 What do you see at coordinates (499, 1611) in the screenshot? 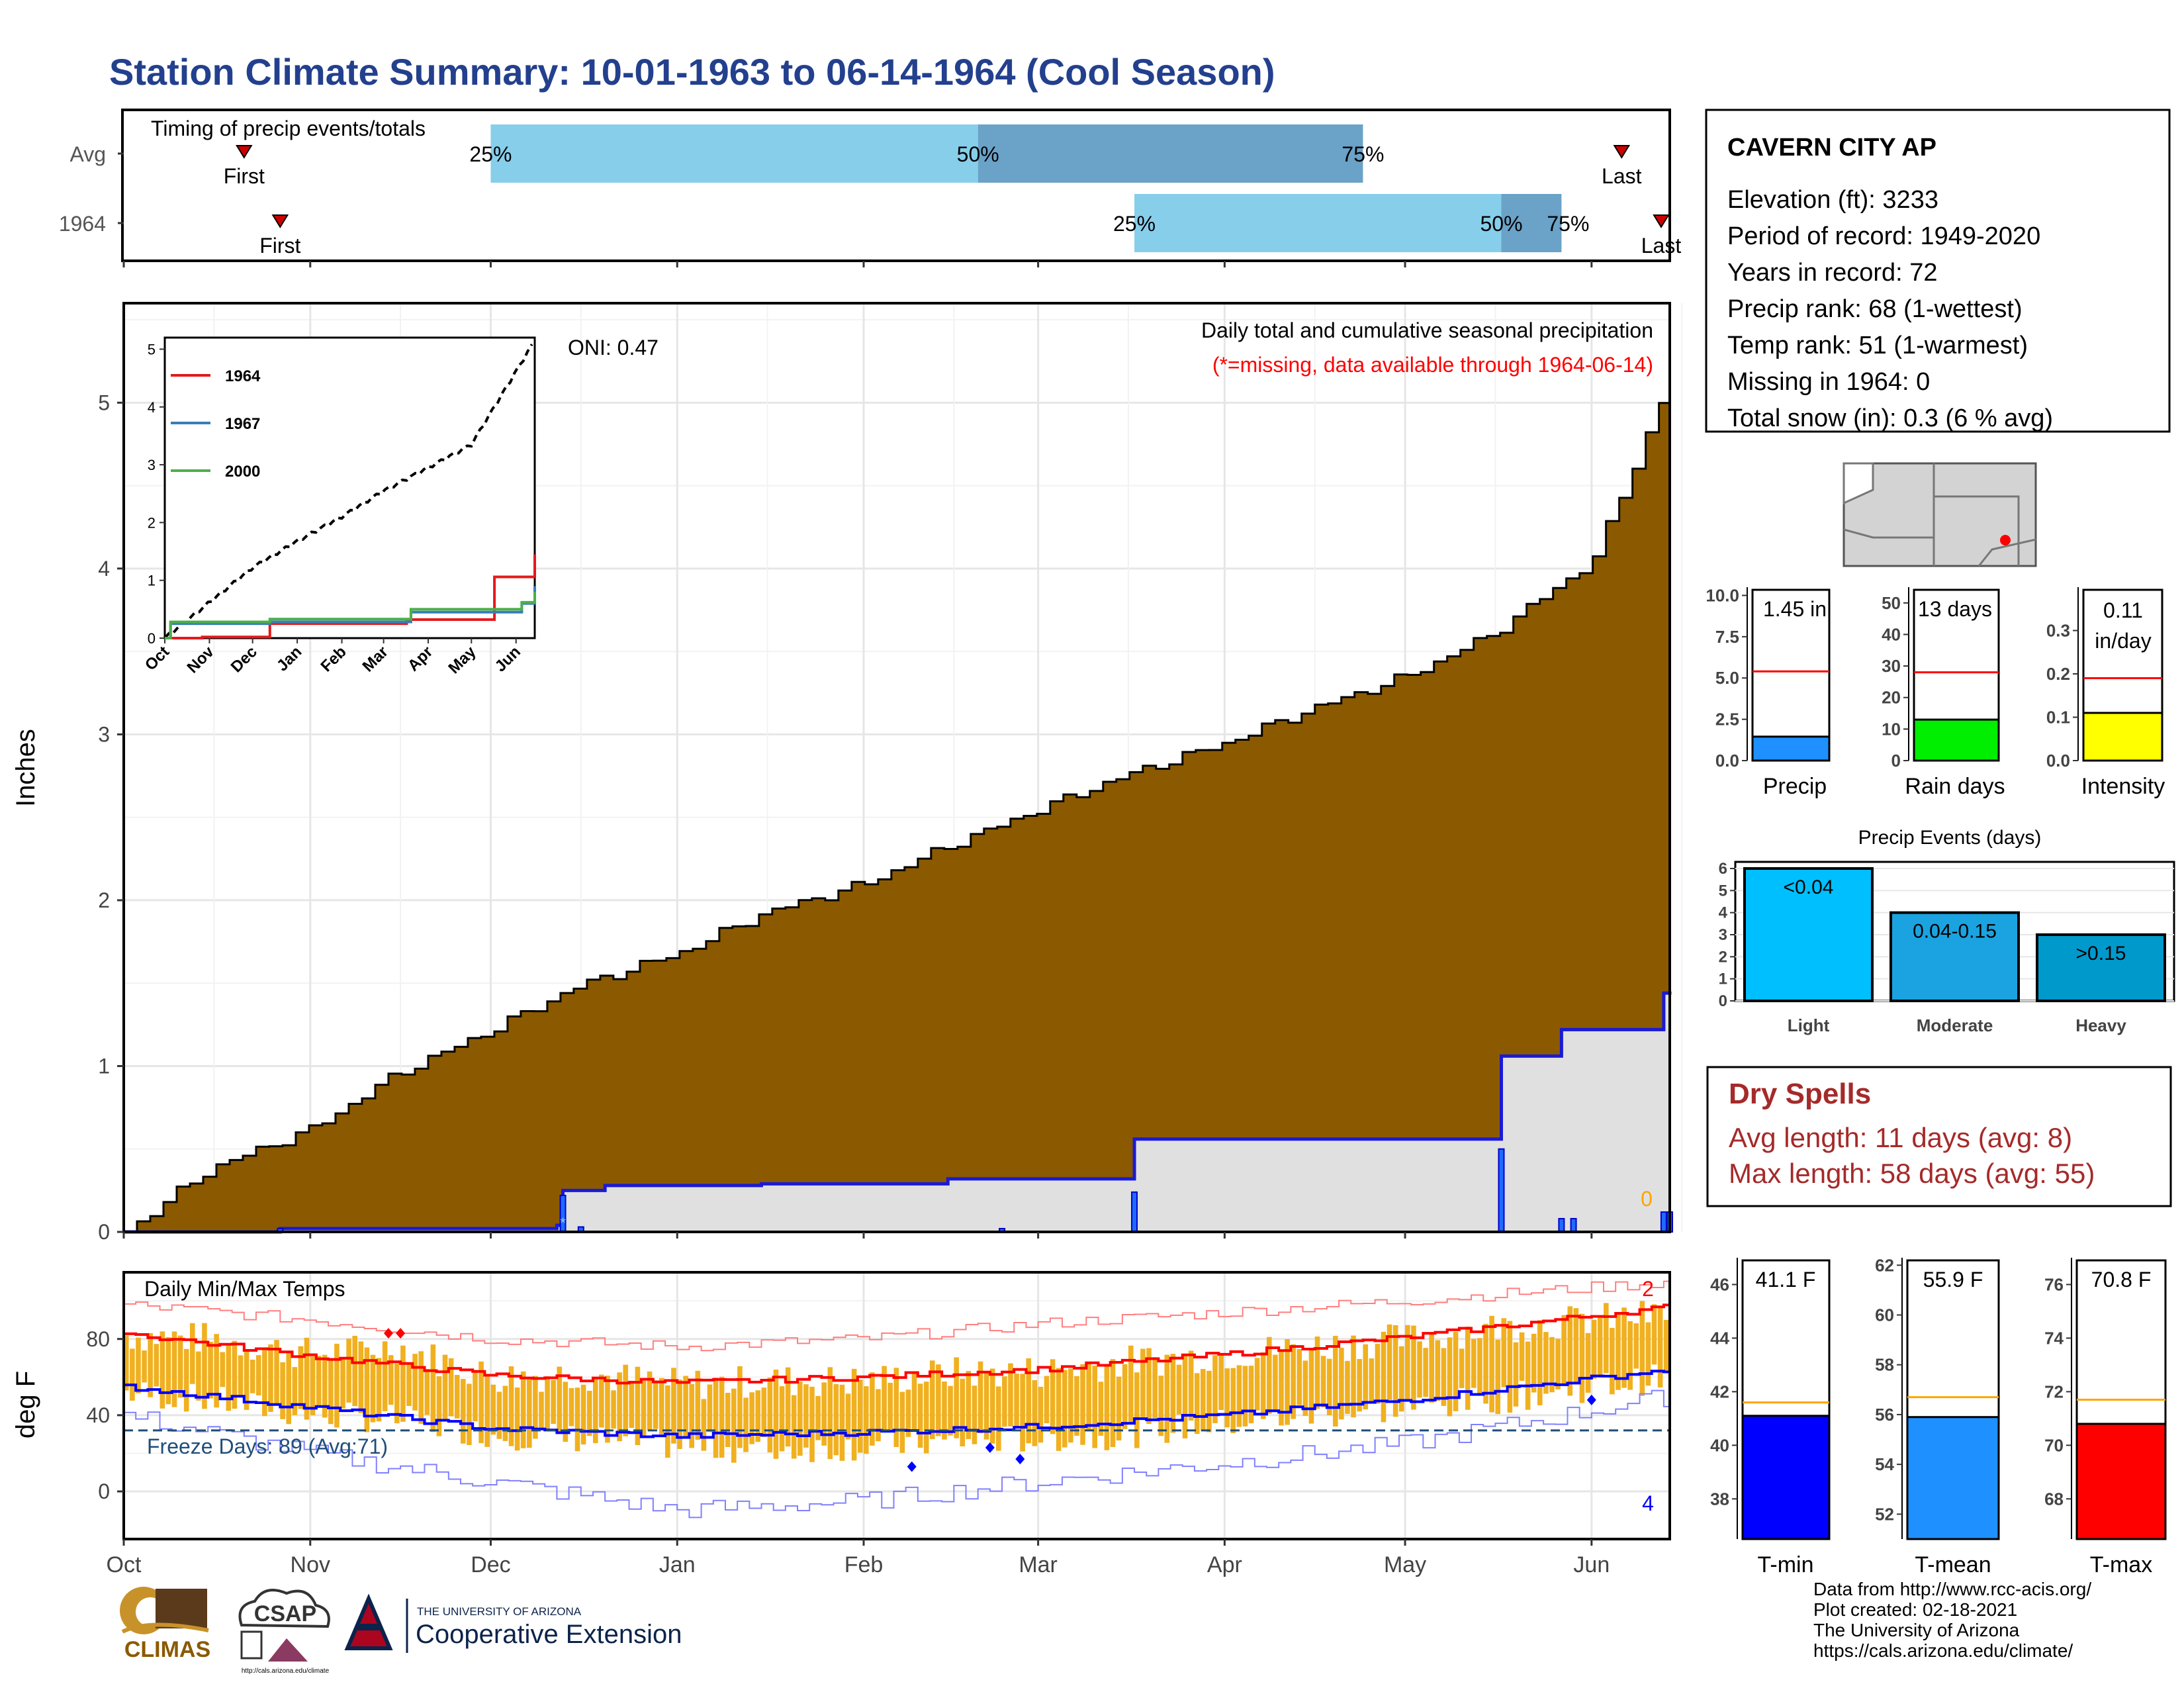
I see `ua-logo-small-text: THE UNIVERSITY OF ARIZONA` at bounding box center [499, 1611].